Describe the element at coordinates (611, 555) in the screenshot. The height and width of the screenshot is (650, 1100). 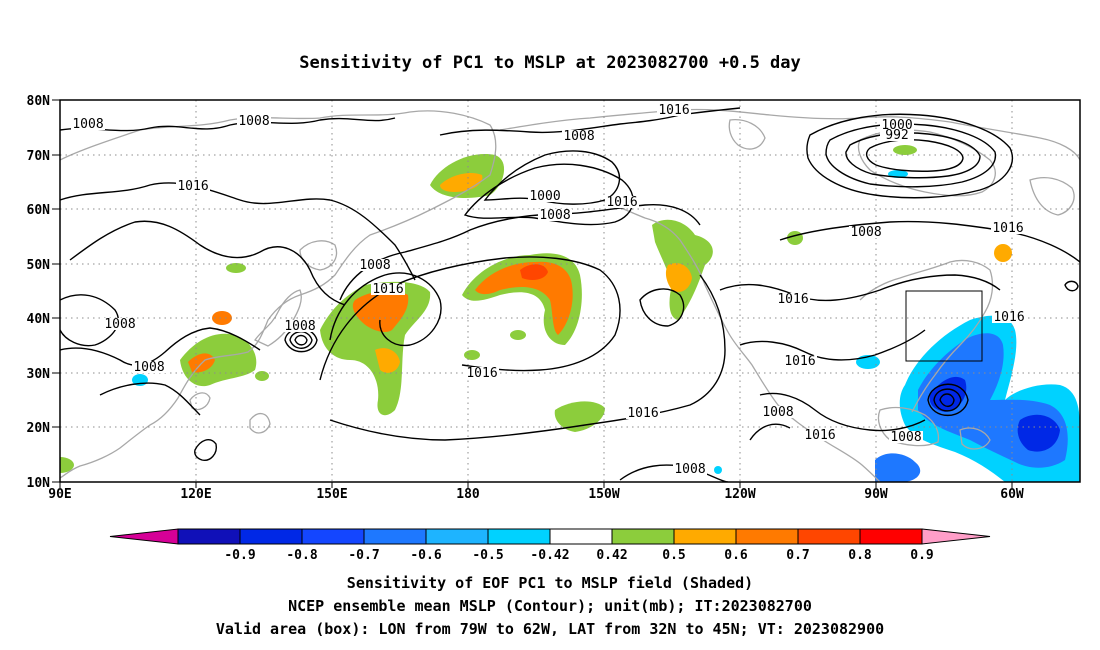
I see `colorbar-tick-label: 0.42` at that location.